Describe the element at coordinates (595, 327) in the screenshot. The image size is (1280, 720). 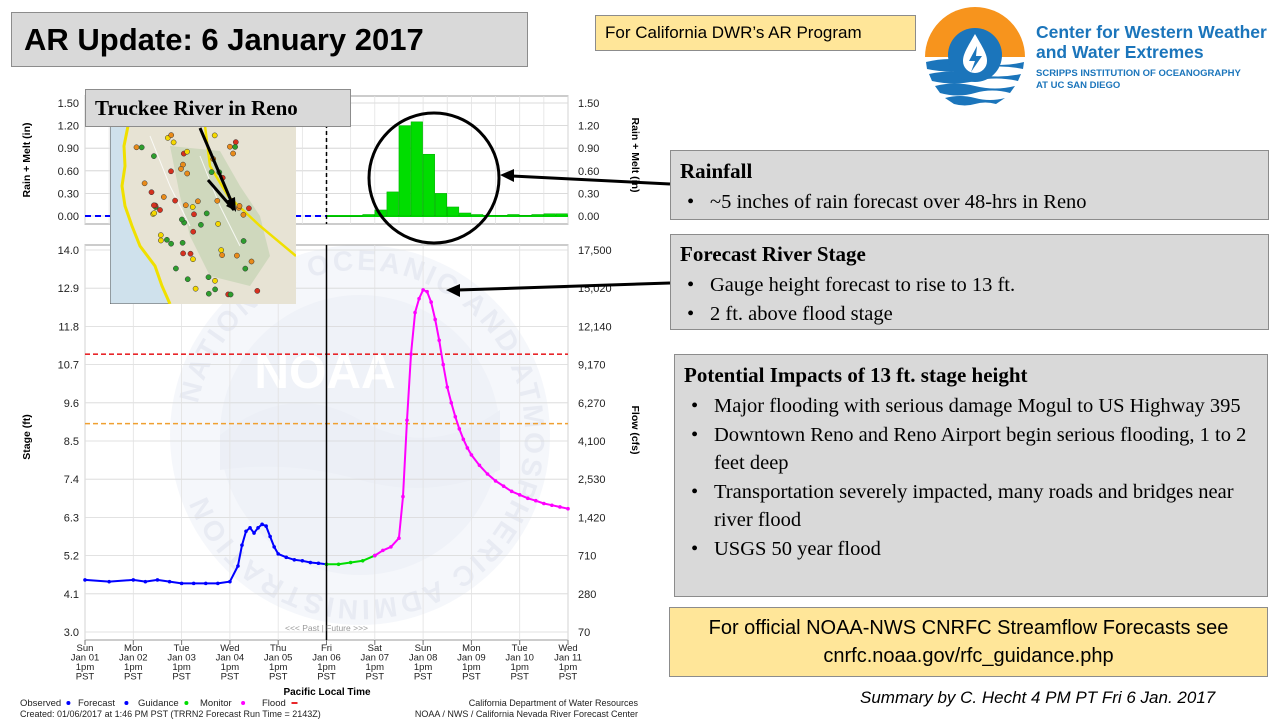
I see `flow-tick-right: 12,140` at that location.